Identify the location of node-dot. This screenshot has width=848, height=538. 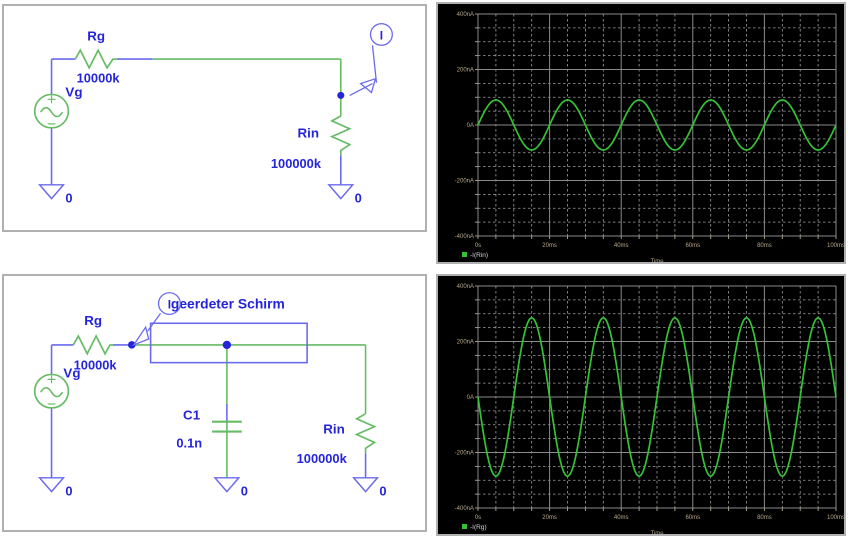
(341, 95).